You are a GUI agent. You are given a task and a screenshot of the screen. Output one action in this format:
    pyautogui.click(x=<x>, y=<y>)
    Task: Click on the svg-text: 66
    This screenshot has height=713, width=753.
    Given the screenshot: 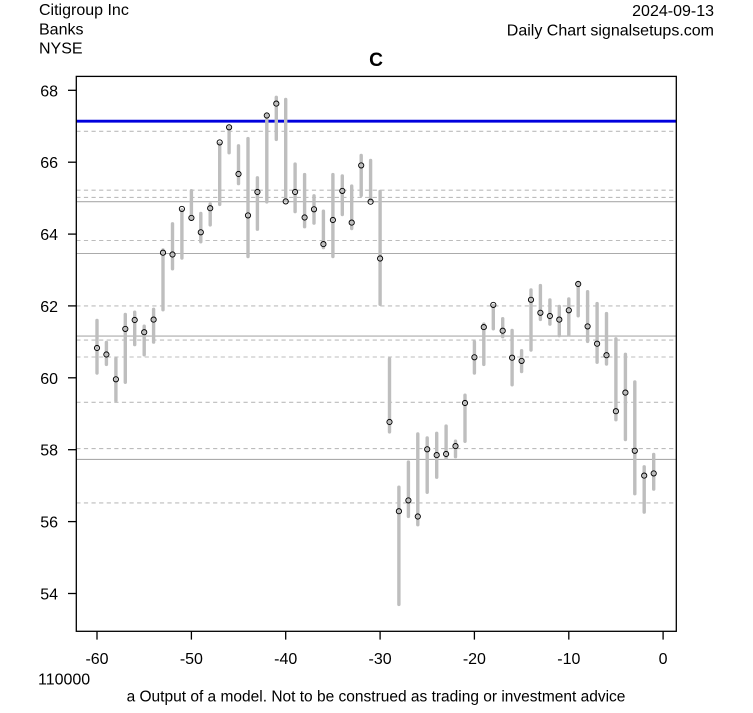 What is the action you would take?
    pyautogui.click(x=49, y=163)
    